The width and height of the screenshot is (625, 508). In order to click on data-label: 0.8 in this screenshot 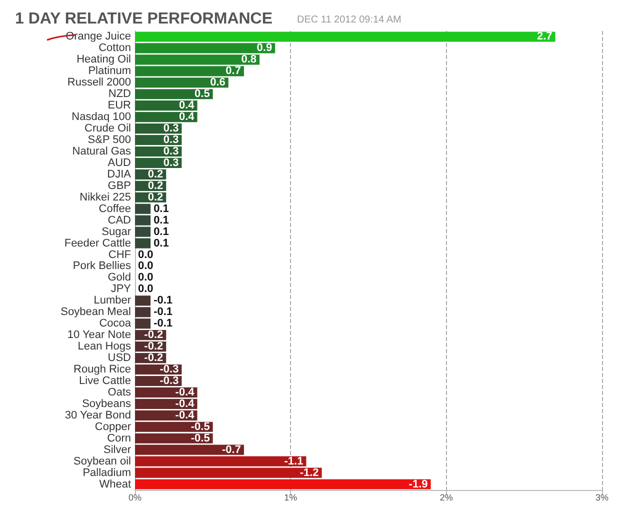, I will do `click(249, 60)`.